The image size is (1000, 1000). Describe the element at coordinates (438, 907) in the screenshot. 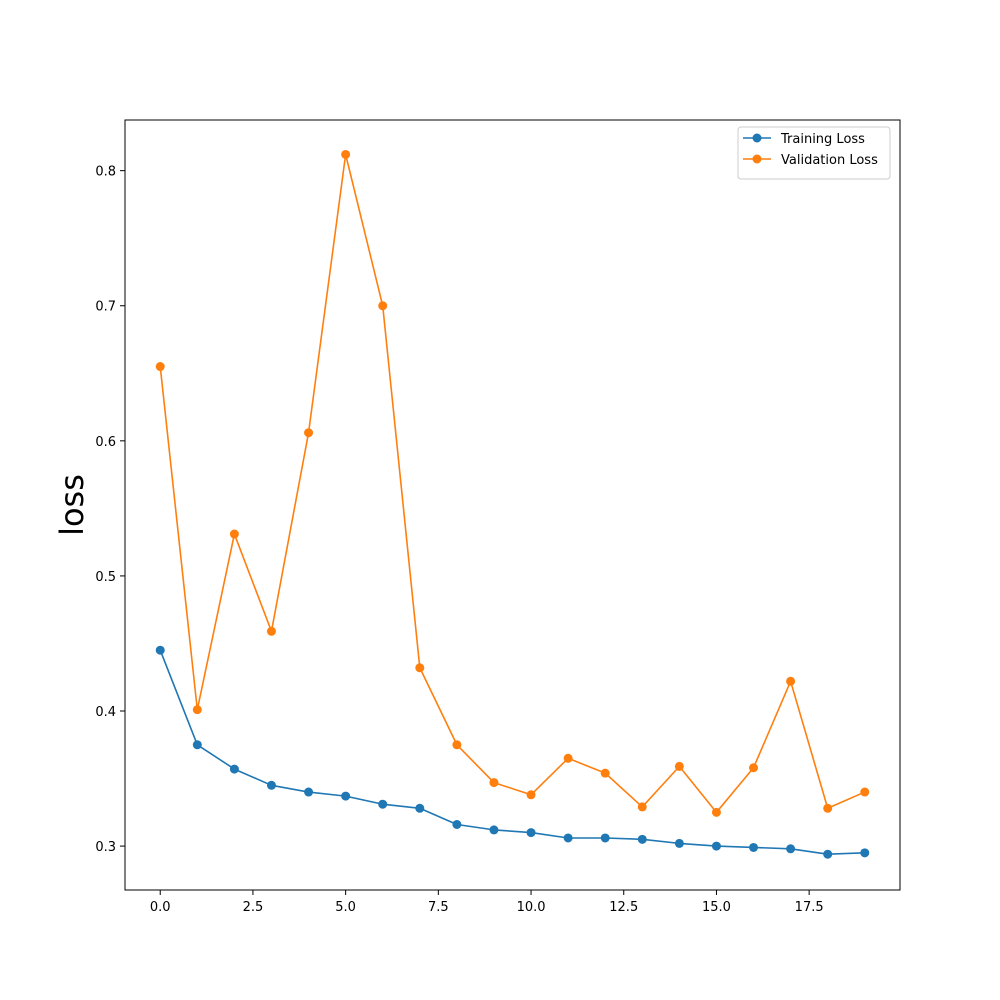

I see `x-tick-label: 7.5` at that location.